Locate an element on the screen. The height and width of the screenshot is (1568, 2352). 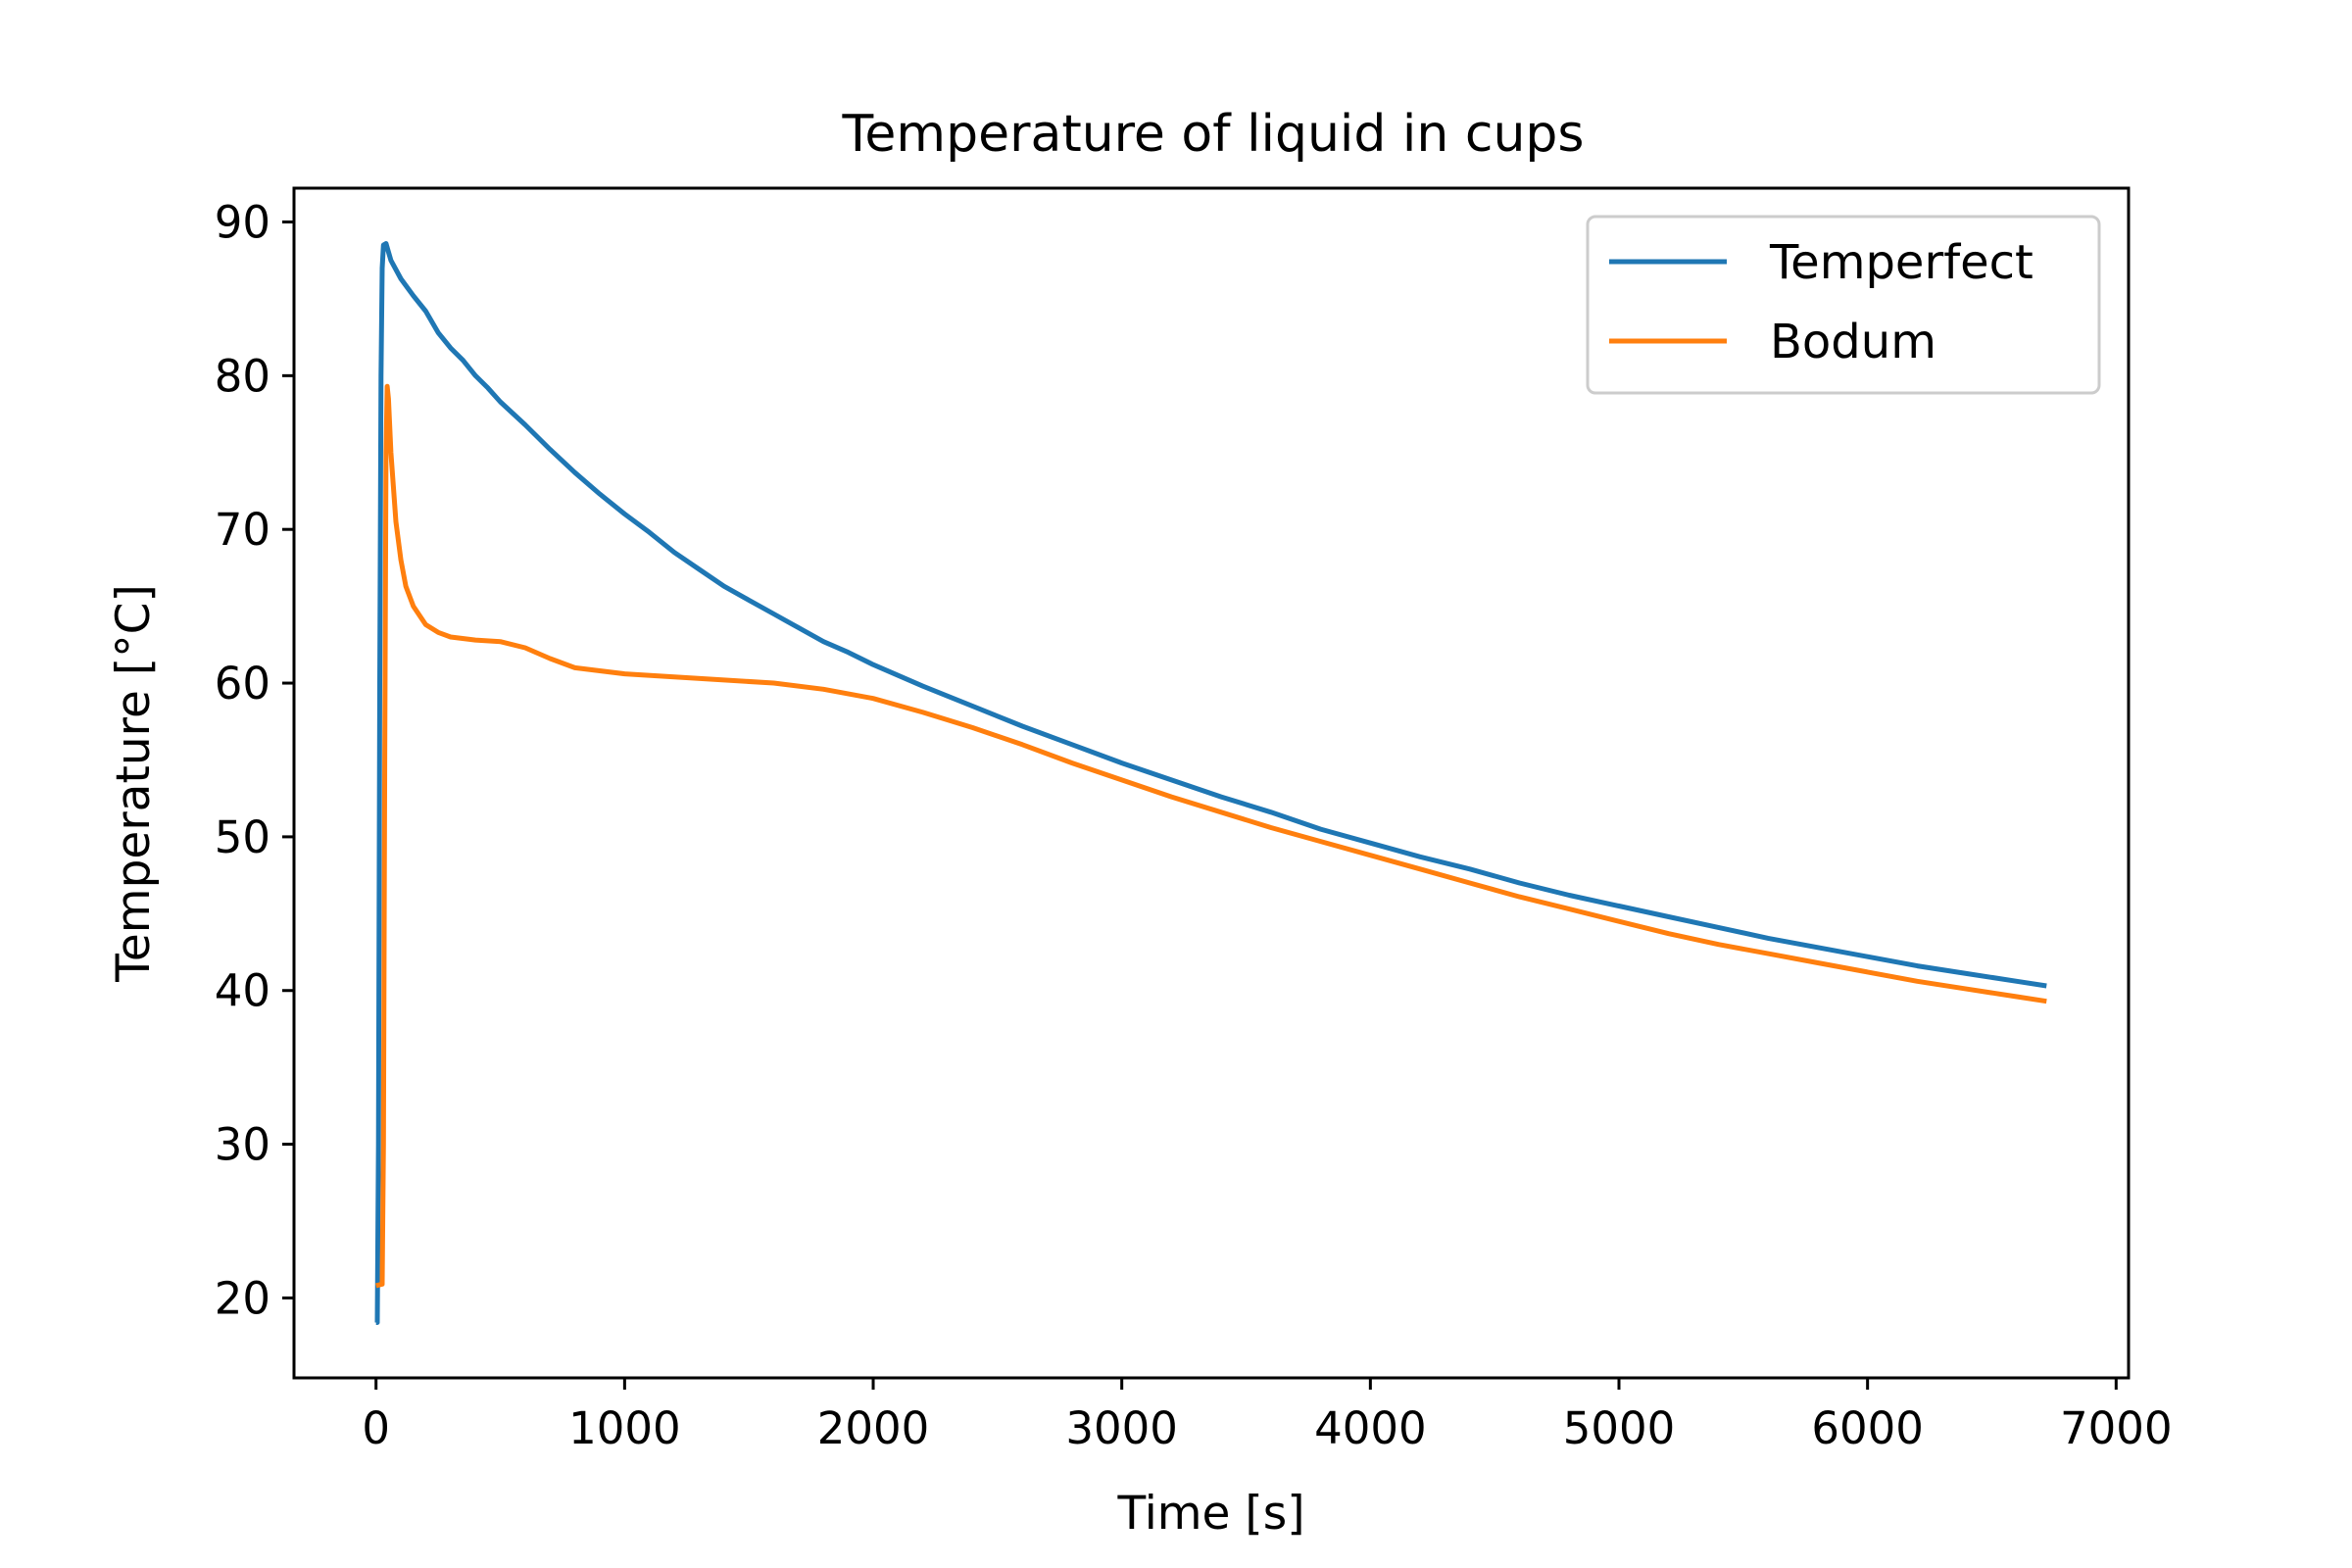
x-tick-label: 4000 is located at coordinates (1370, 1428).